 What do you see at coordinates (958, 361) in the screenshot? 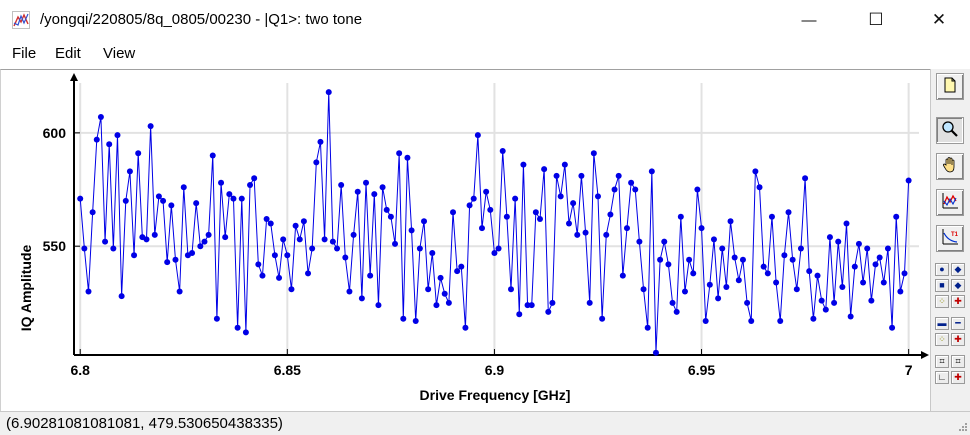
I see `hash-button-2: ⌗` at bounding box center [958, 361].